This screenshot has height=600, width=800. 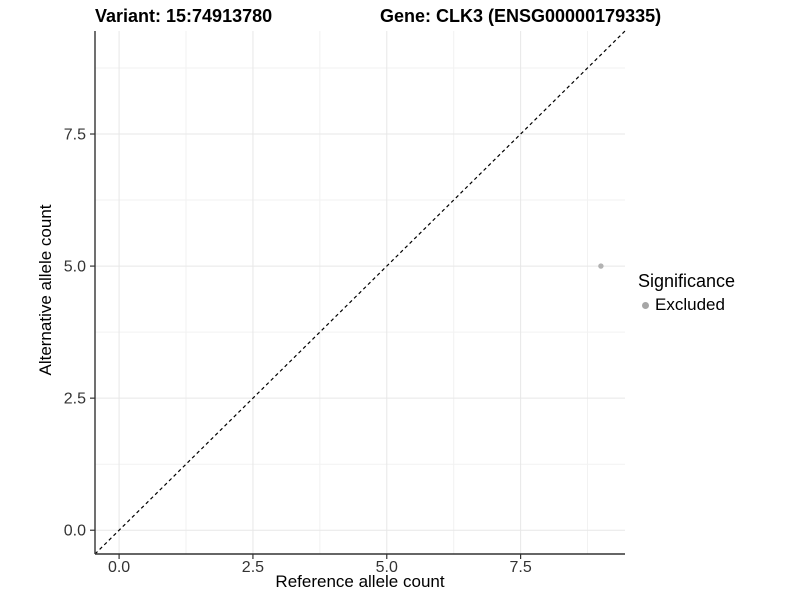 What do you see at coordinates (360, 581) in the screenshot?
I see `x-axis-title: Reference allele count` at bounding box center [360, 581].